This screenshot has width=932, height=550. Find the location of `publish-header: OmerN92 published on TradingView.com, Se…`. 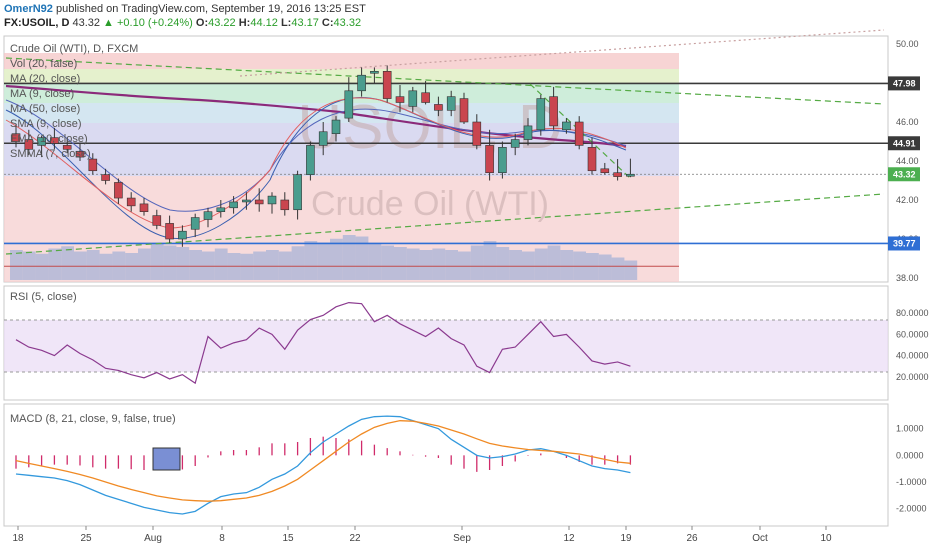

publish-header: OmerN92 published on TradingView.com, Se… is located at coordinates (185, 9).